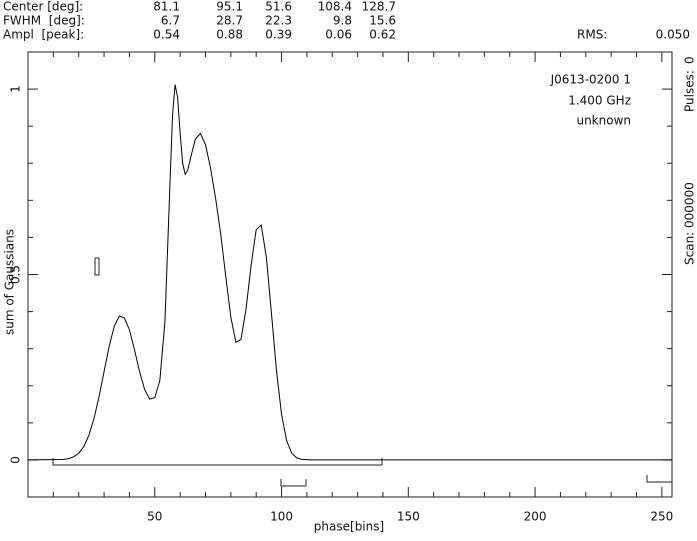  Describe the element at coordinates (278, 21) in the screenshot. I see `header-value: 22.3` at that location.